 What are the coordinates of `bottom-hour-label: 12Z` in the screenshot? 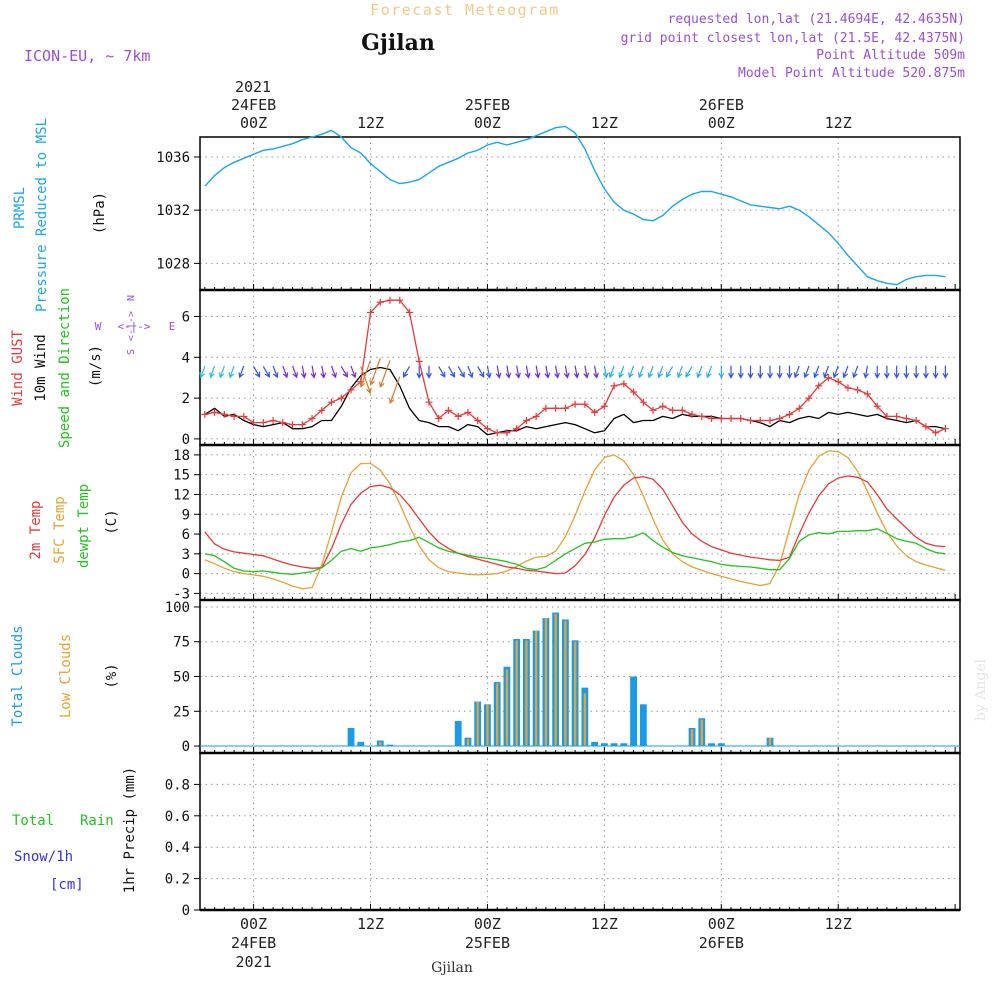 It's located at (370, 924).